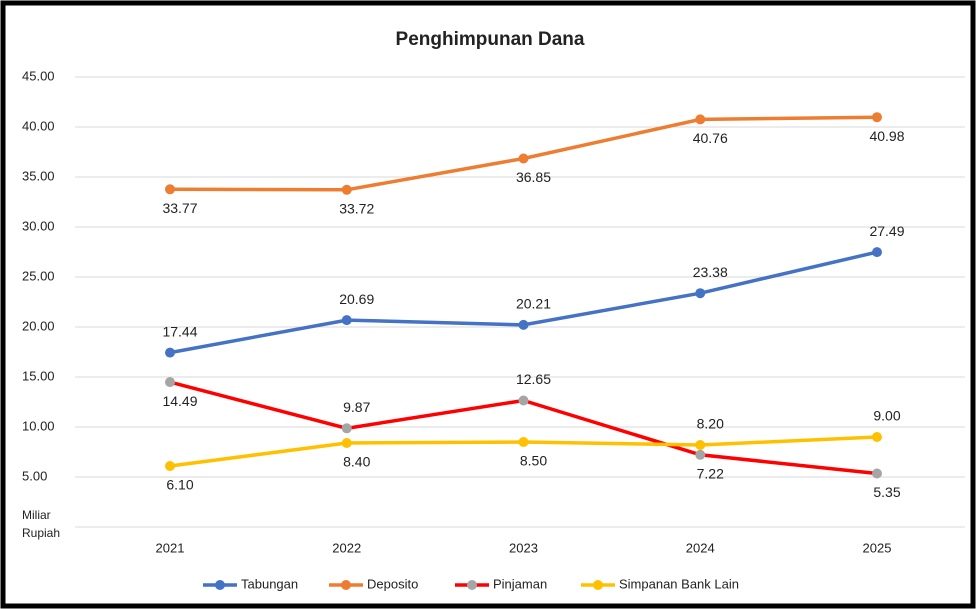  Describe the element at coordinates (710, 424) in the screenshot. I see `data-label: 8.20` at that location.